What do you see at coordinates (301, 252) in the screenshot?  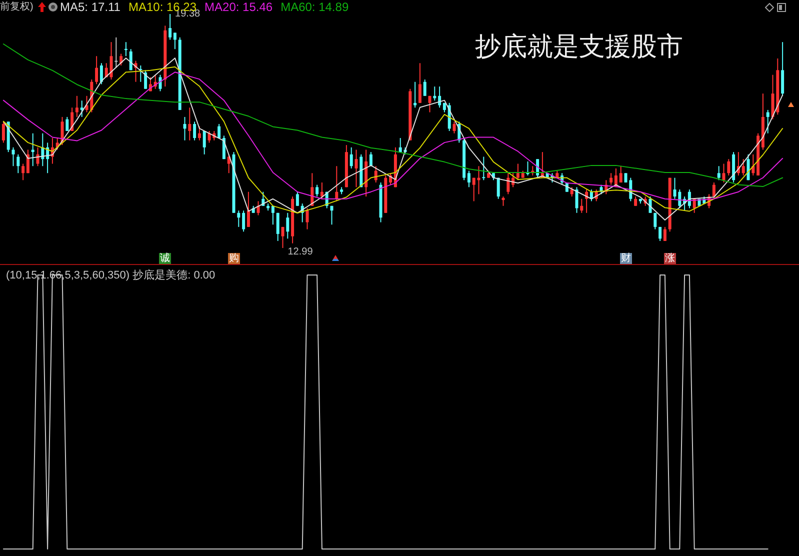 I see `annotation: 12.99` at bounding box center [301, 252].